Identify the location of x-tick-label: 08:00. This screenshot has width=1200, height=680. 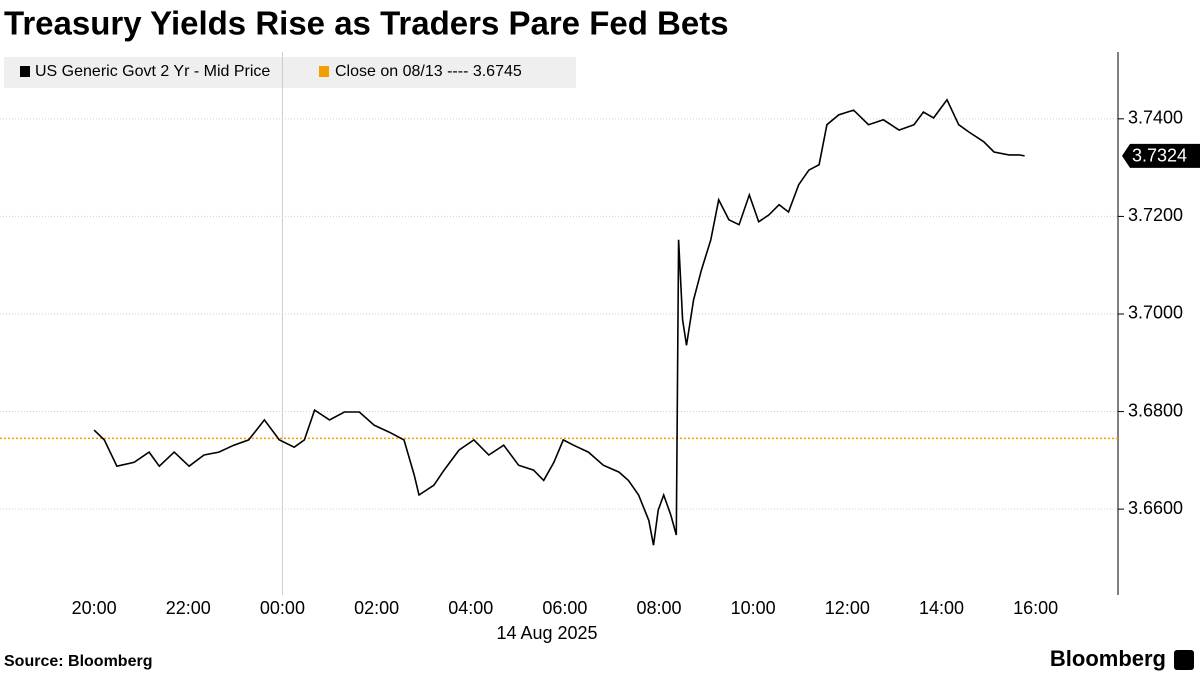
(659, 608).